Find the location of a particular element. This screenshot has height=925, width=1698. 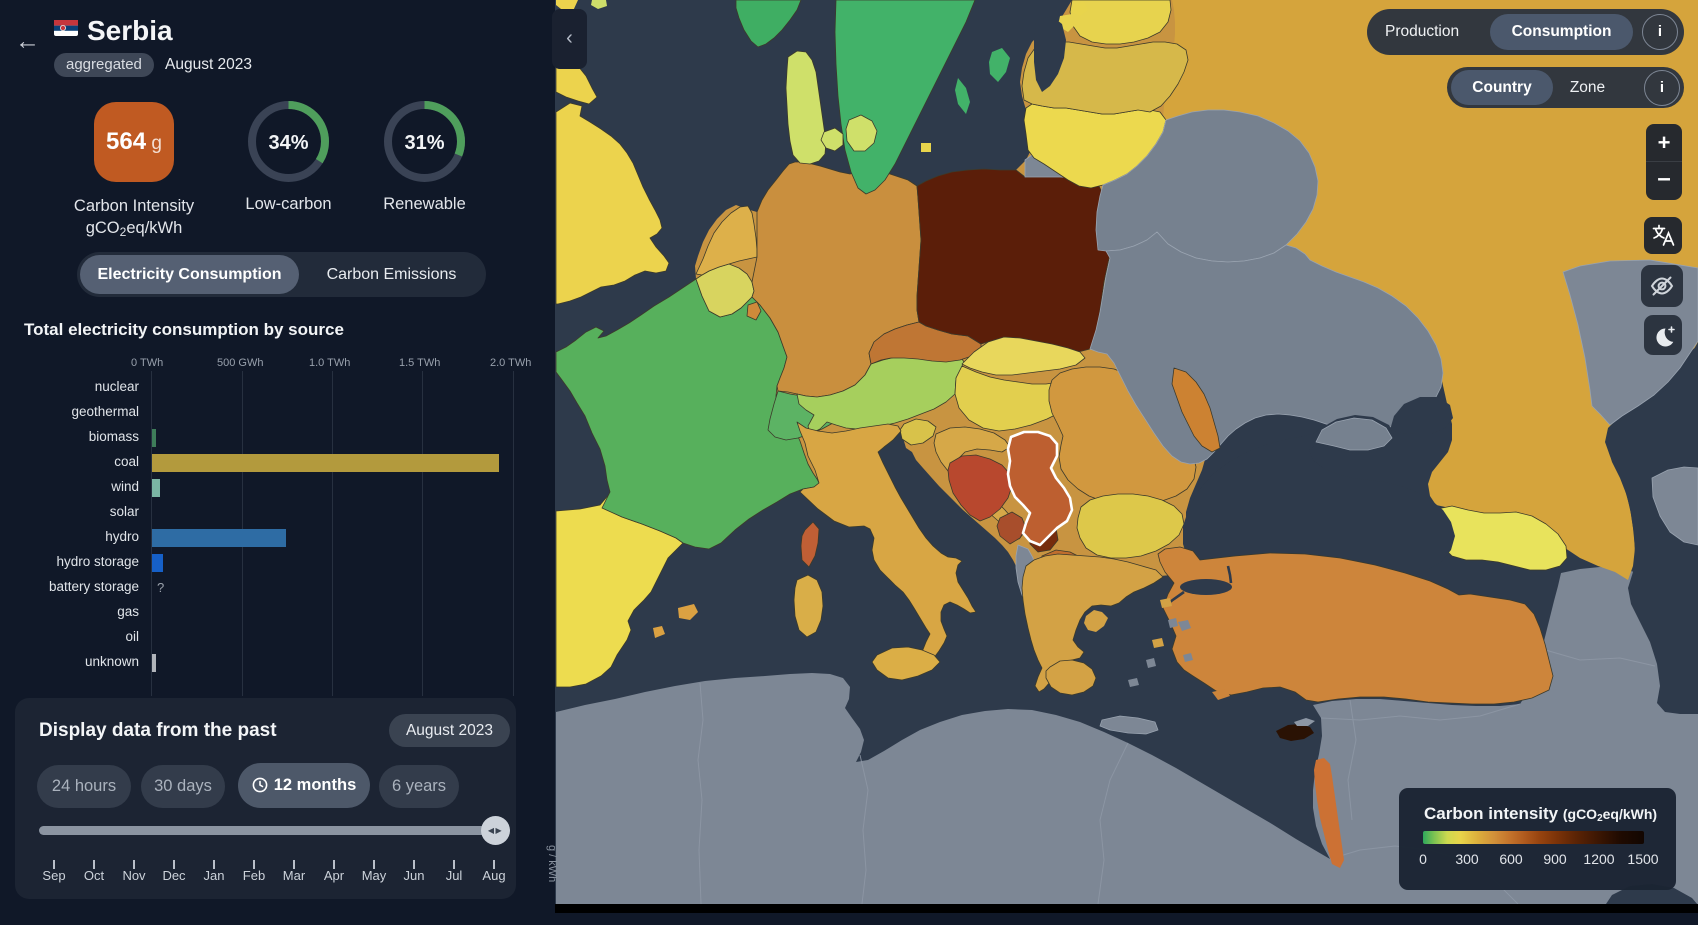

svg-text: 31% is located at coordinates (424, 143).